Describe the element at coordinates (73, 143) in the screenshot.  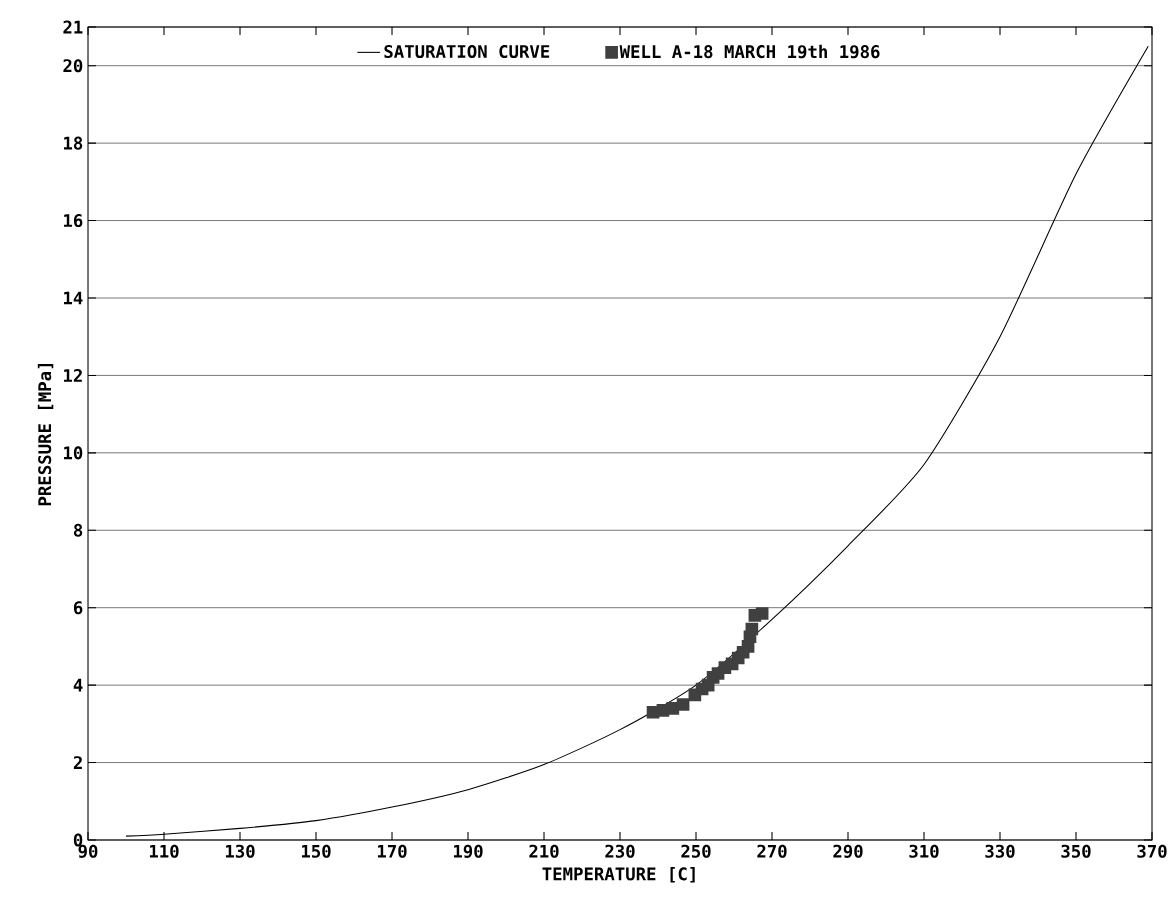
I see `y-tick-label: 18` at that location.